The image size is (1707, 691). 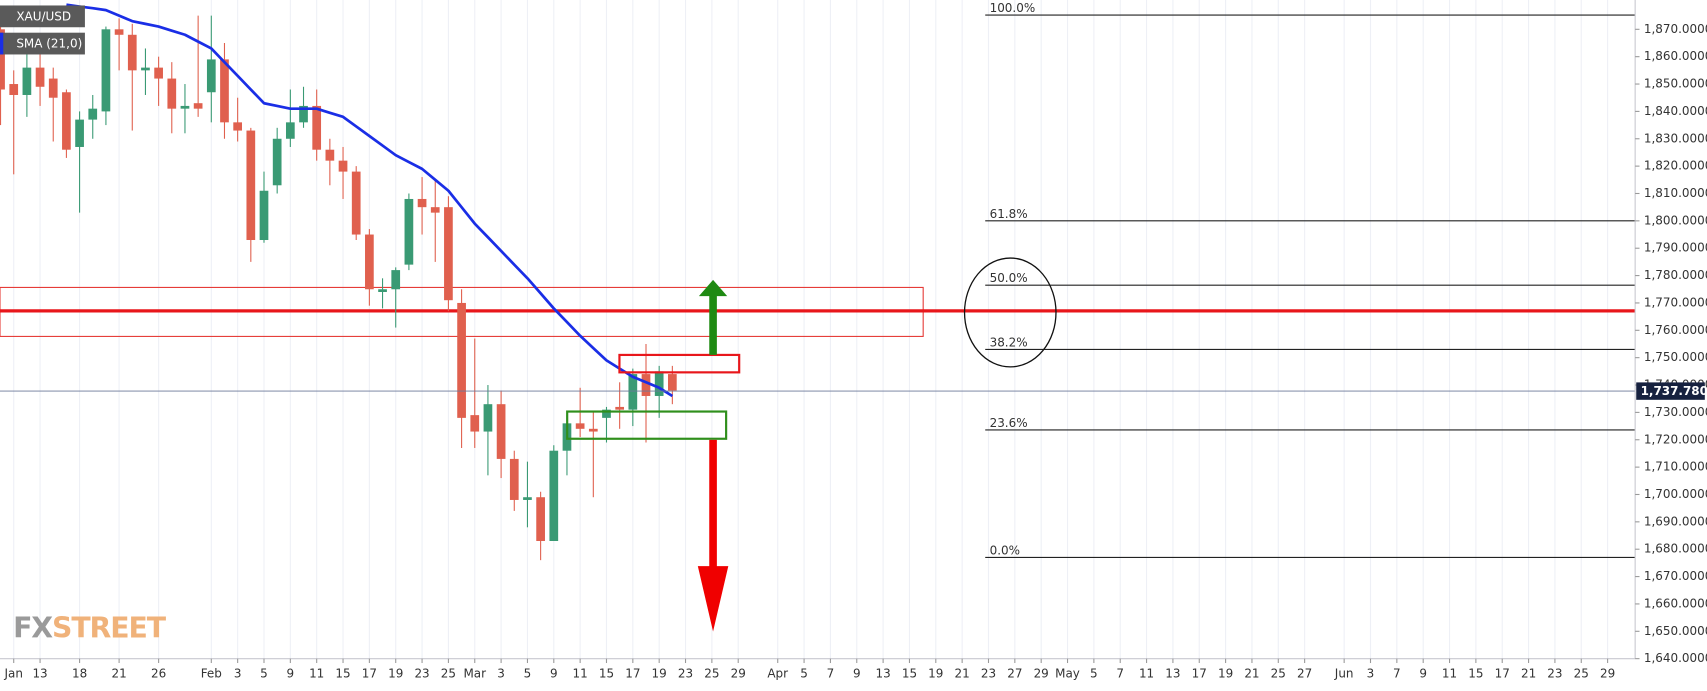 I want to click on y-tick-label: 1,850.0000, so click(x=1675, y=84).